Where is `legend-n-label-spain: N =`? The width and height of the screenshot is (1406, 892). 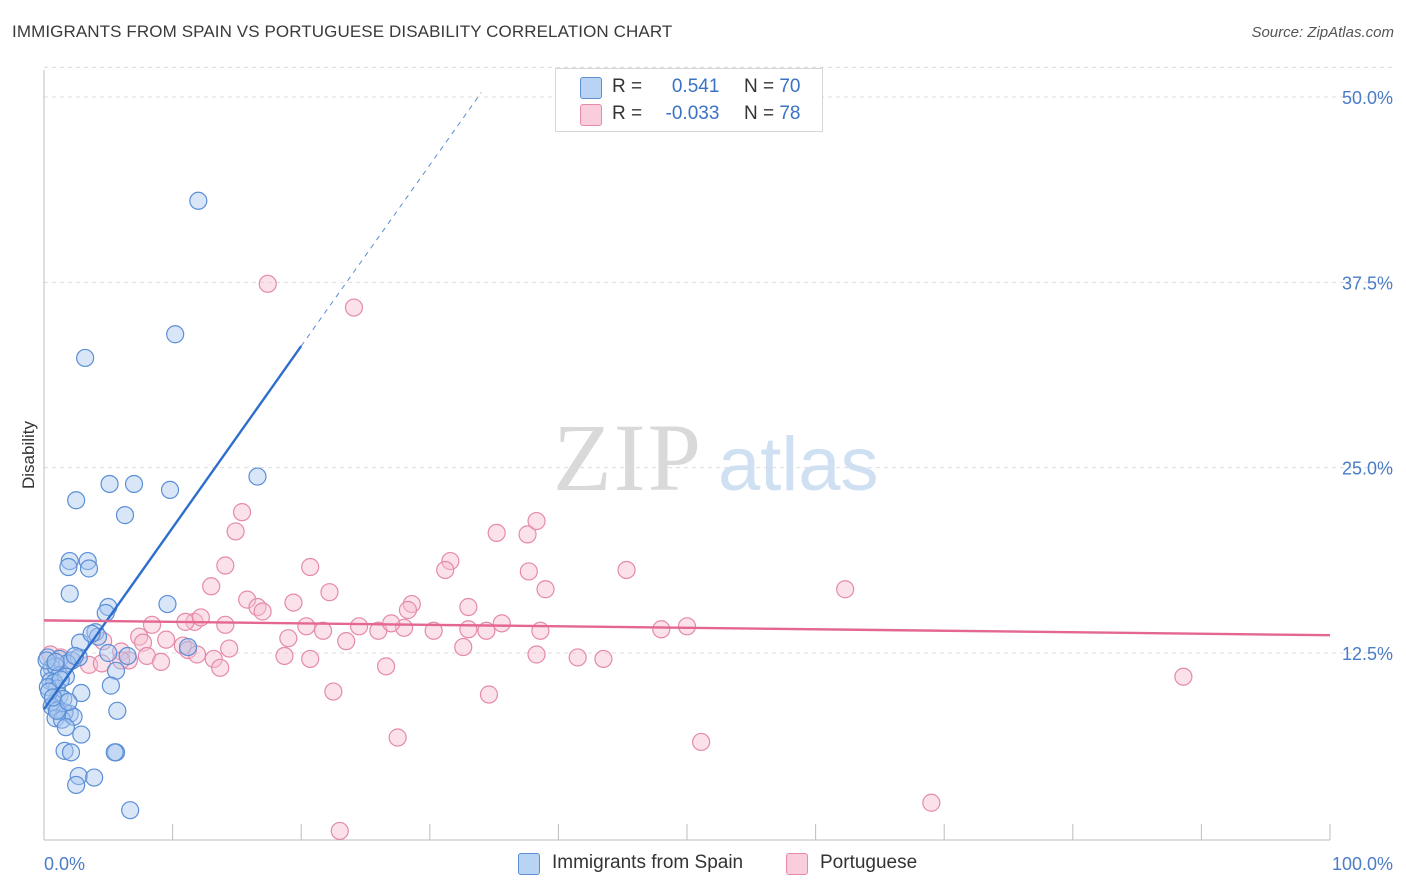
legend-n-label-spain: N = is located at coordinates (759, 86).